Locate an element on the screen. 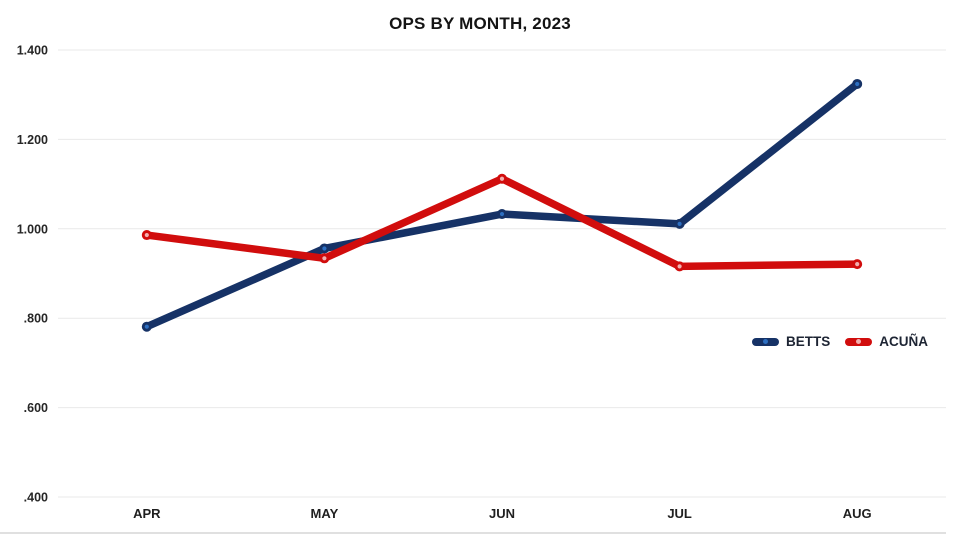 Image resolution: width=960 pixels, height=540 pixels. legend-item-acuña: ACUÑA is located at coordinates (886, 341).